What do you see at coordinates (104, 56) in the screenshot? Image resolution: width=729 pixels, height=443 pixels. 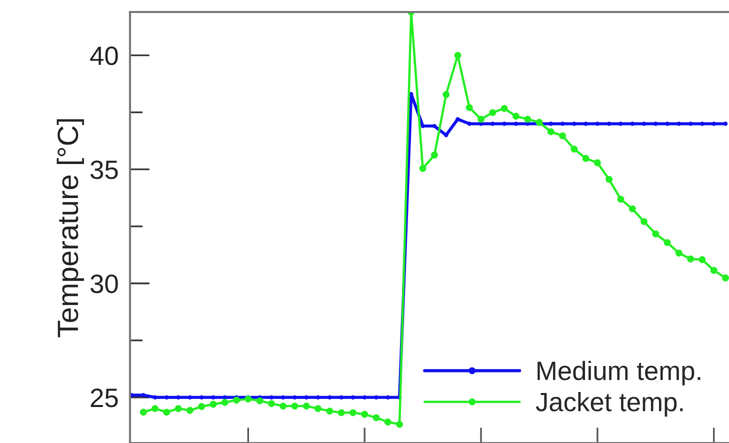 I see `y-tick-label: 40` at bounding box center [104, 56].